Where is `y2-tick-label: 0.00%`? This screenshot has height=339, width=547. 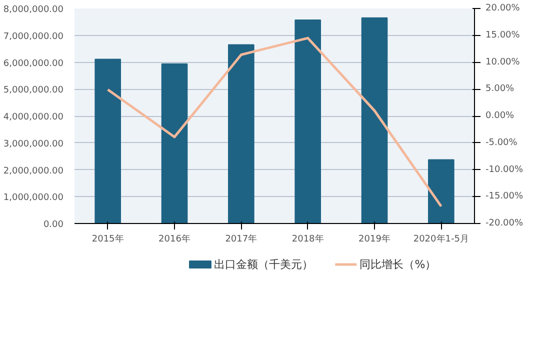 y2-tick-label: 0.00% is located at coordinates (500, 116).